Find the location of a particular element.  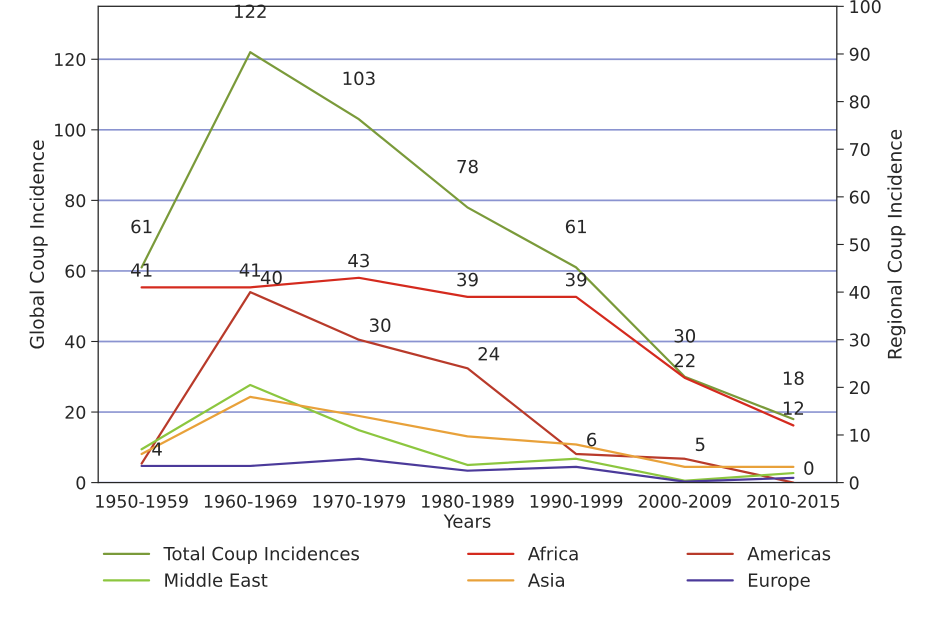

y-axis-title: Global Coup Incidence is located at coordinates (39, 244).